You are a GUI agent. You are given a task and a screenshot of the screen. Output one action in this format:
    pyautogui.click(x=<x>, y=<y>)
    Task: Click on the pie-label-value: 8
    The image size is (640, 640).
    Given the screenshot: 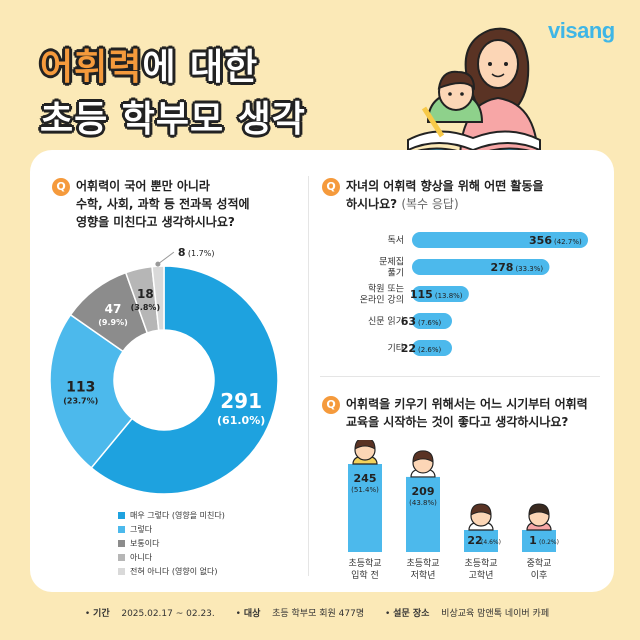 What is the action you would take?
    pyautogui.click(x=182, y=253)
    